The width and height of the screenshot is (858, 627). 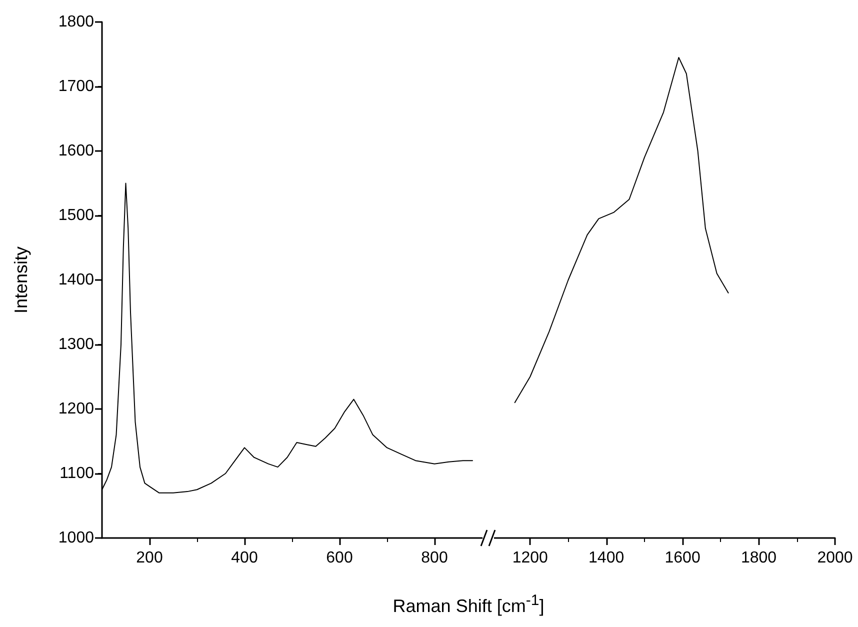 I want to click on x-tick-label: 1200, so click(x=530, y=558).